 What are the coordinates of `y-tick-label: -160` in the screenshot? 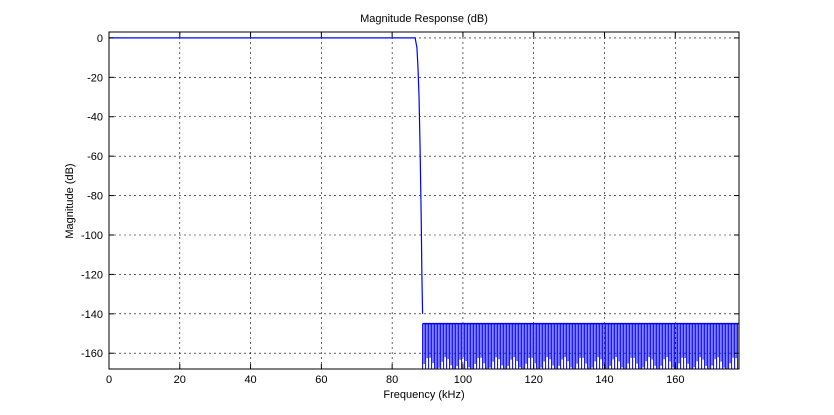 It's located at (92, 354).